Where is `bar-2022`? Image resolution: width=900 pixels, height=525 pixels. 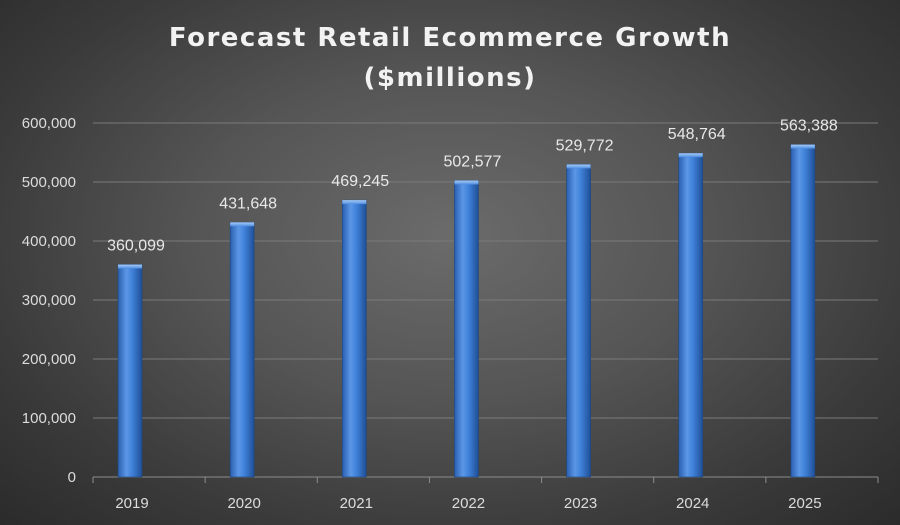 bar-2022 is located at coordinates (466, 329).